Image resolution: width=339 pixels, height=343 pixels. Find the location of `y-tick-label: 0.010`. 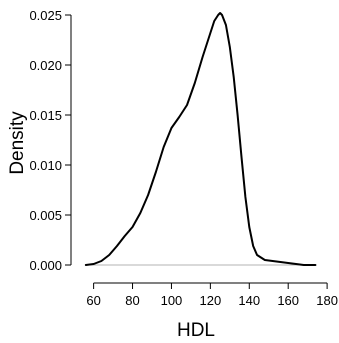

y-tick-label: 0.010 is located at coordinates (45, 165).